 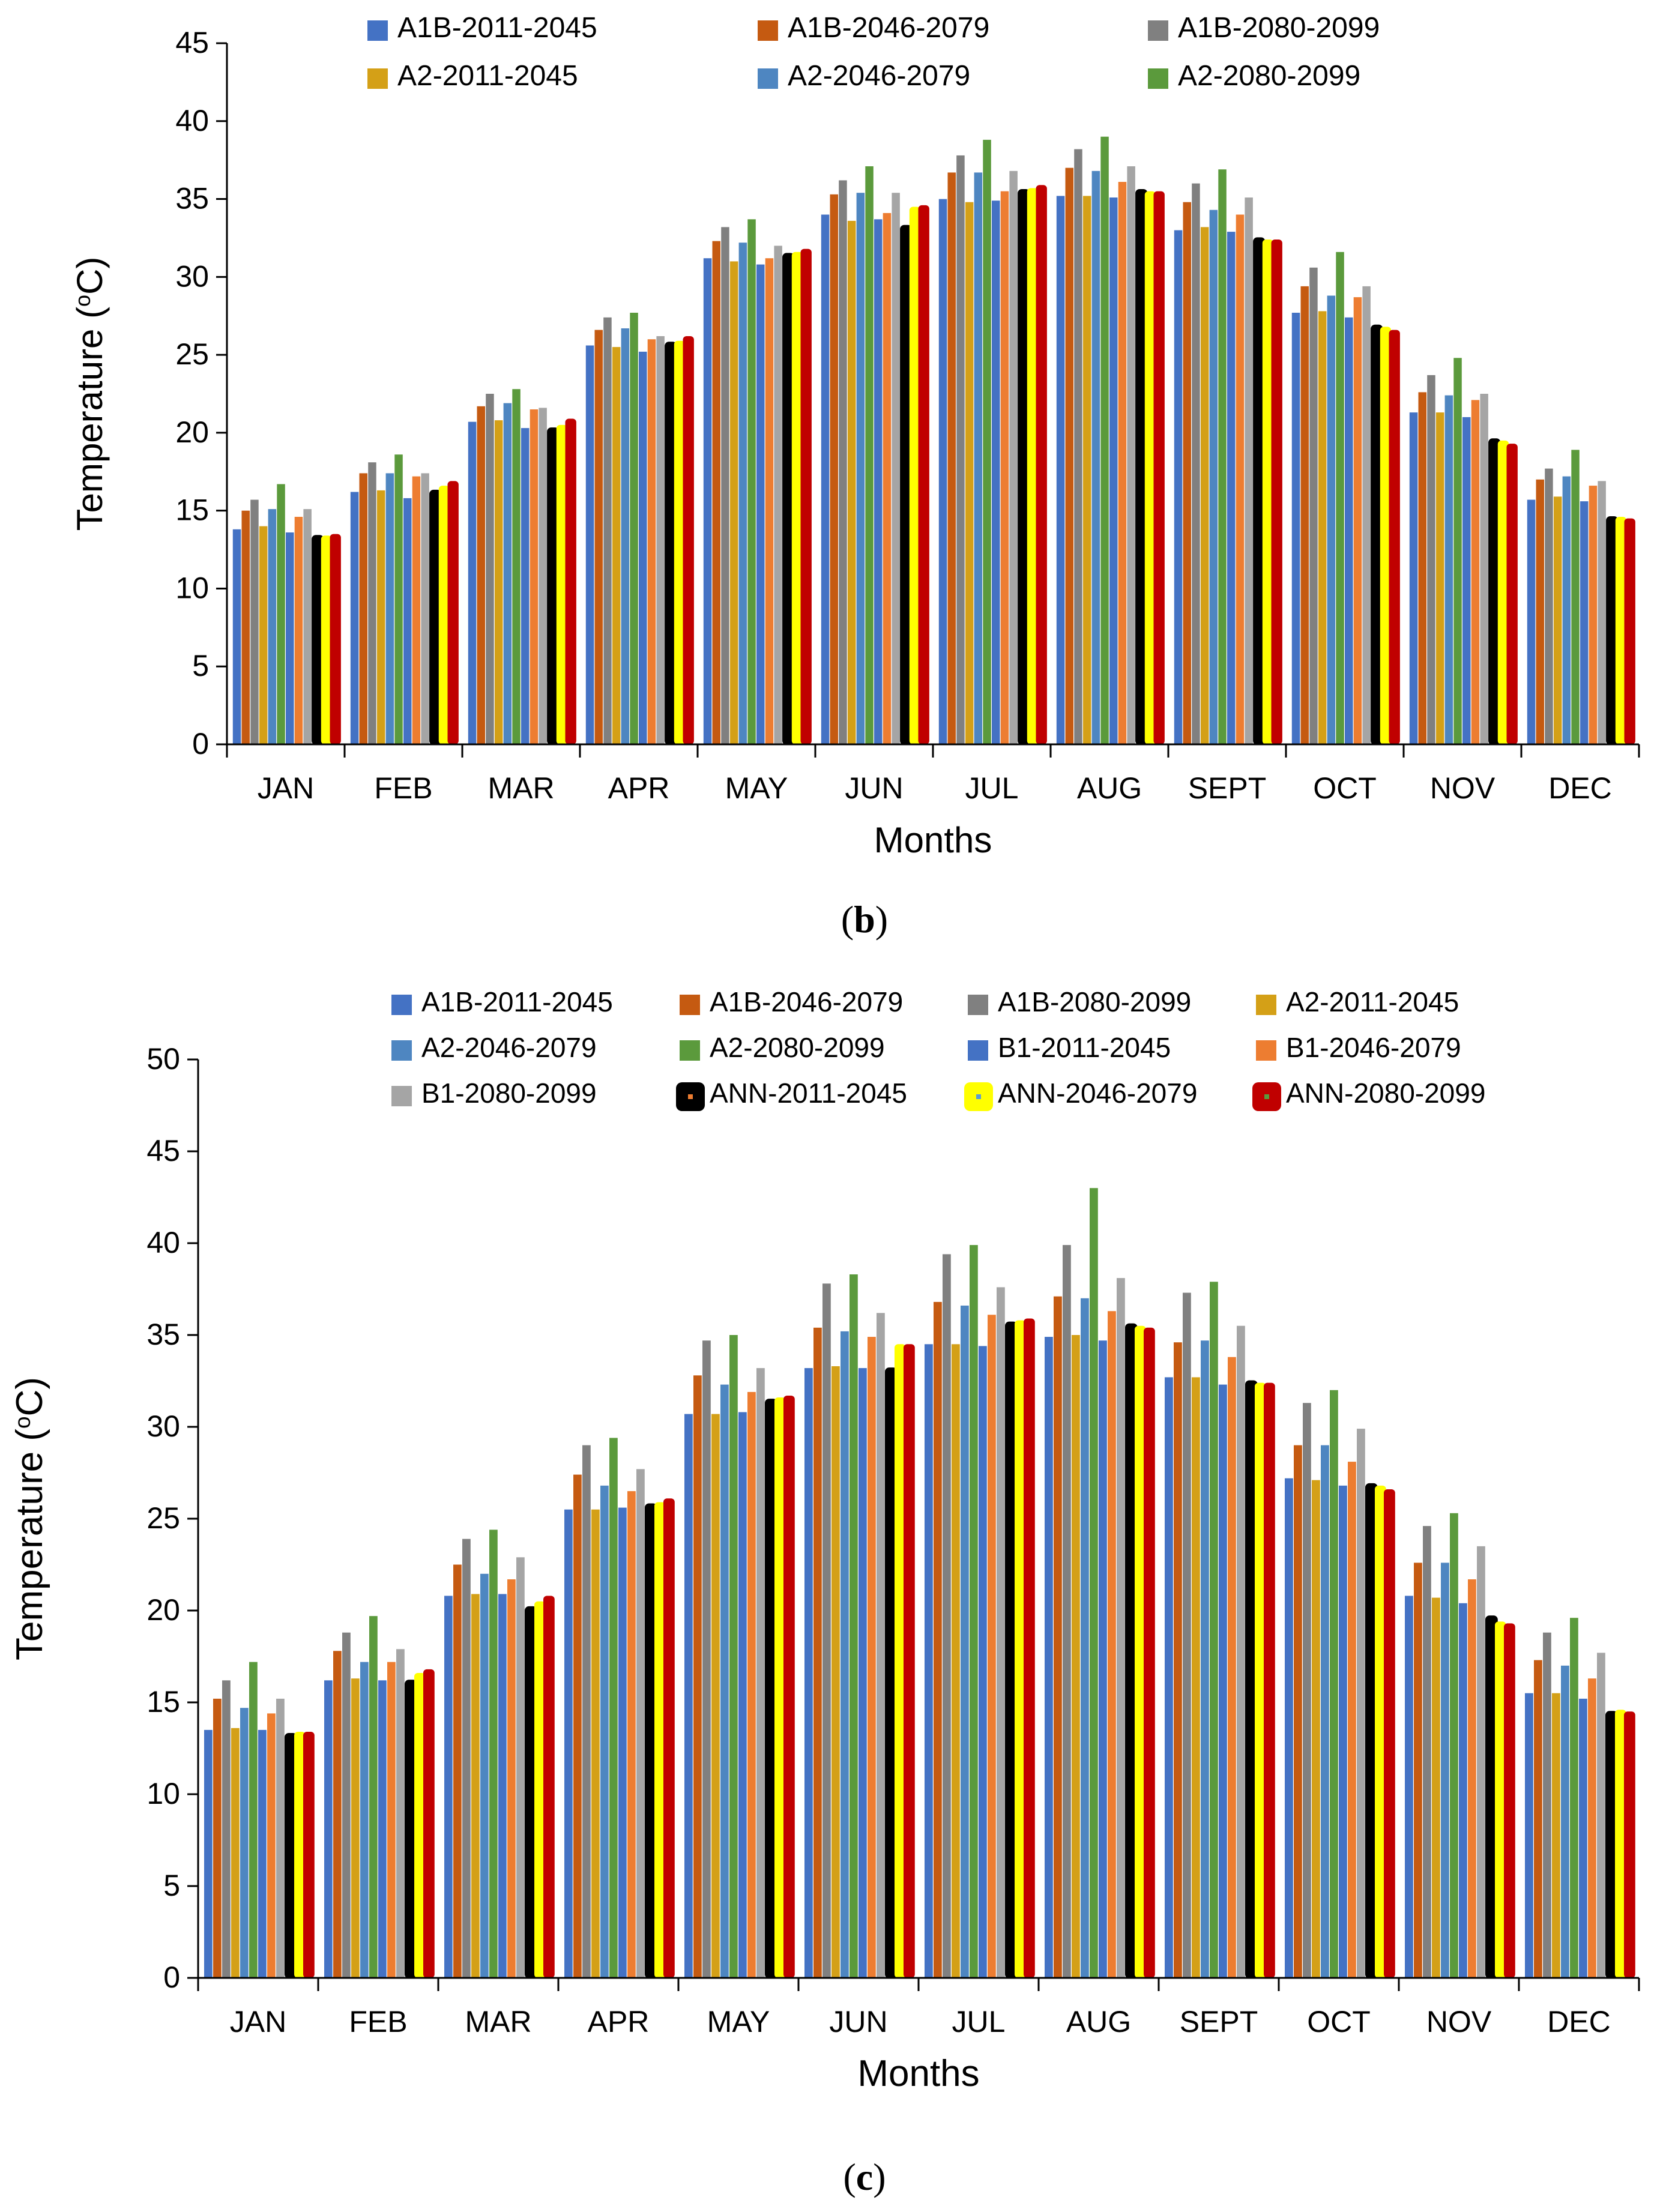 I want to click on bar-a2-2011-2045-jul, so click(x=969, y=473).